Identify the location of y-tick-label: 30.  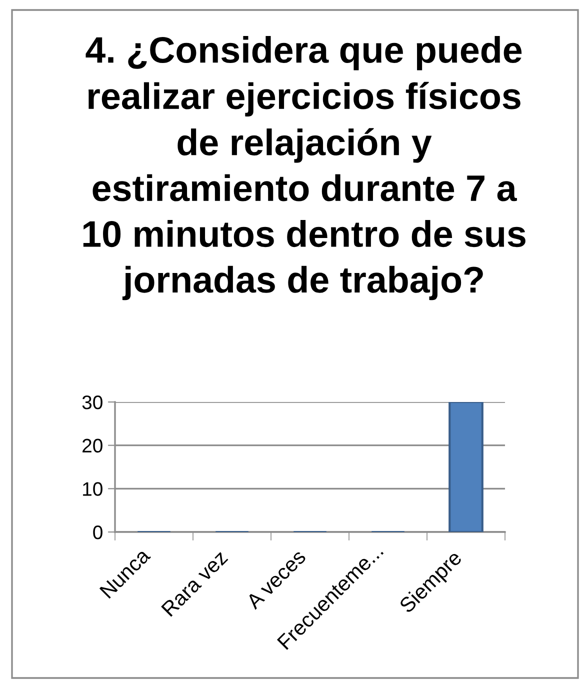
(92, 402).